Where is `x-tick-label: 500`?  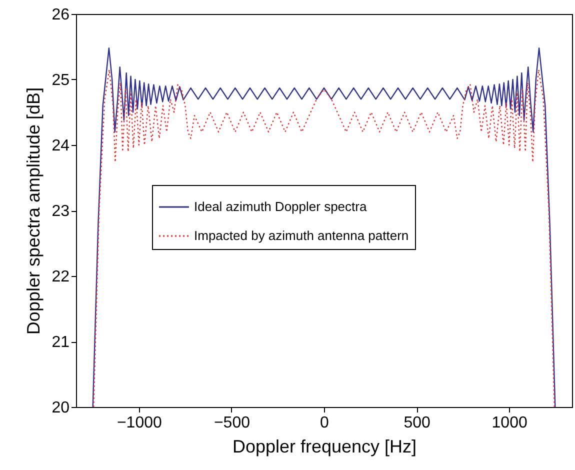
x-tick-label: 500 is located at coordinates (417, 423).